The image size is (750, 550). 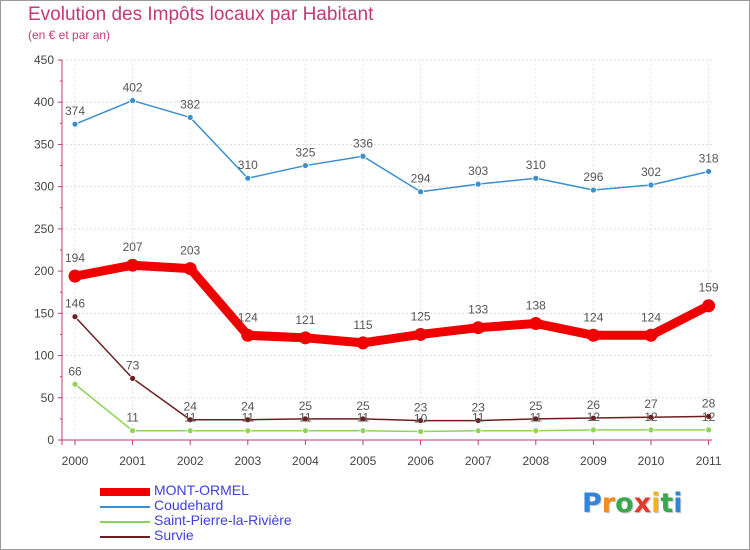 I want to click on data-label-mont-ormel: 194, so click(x=75, y=258).